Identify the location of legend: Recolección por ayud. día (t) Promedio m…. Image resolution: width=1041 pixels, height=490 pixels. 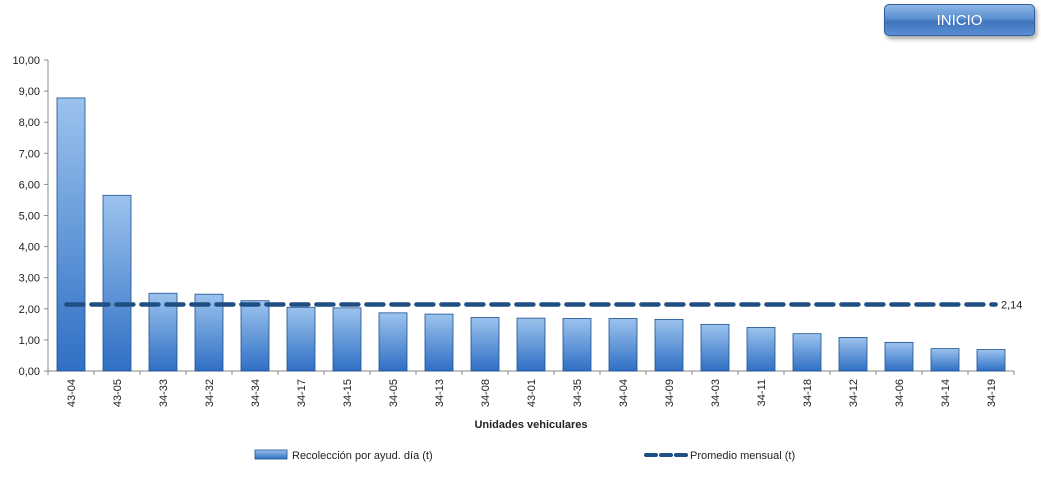
(524, 455).